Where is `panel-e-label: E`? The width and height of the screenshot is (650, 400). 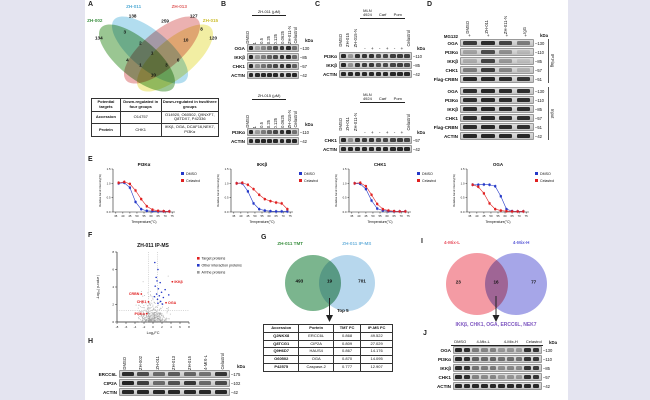 panel-e-label: E is located at coordinates (90, 159).